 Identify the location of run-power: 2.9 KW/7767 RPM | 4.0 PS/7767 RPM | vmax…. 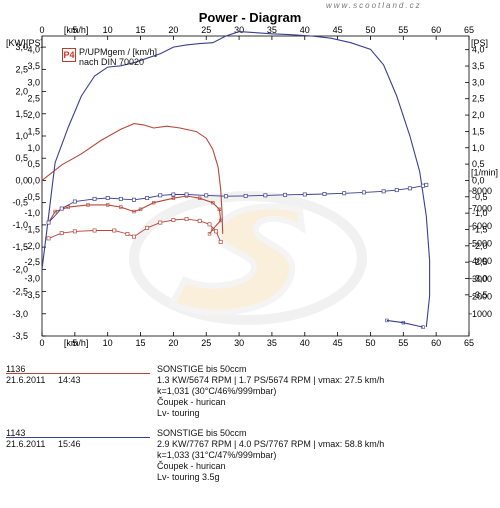
(271, 444).